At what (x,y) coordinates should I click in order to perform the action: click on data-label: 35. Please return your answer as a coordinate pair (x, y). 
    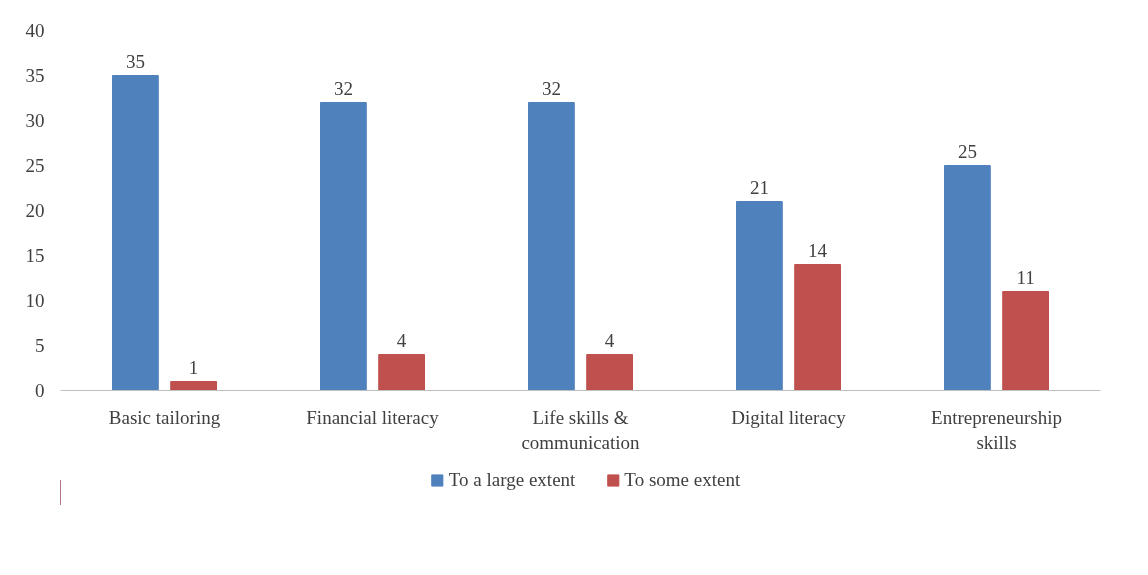
    Looking at the image, I should click on (135, 61).